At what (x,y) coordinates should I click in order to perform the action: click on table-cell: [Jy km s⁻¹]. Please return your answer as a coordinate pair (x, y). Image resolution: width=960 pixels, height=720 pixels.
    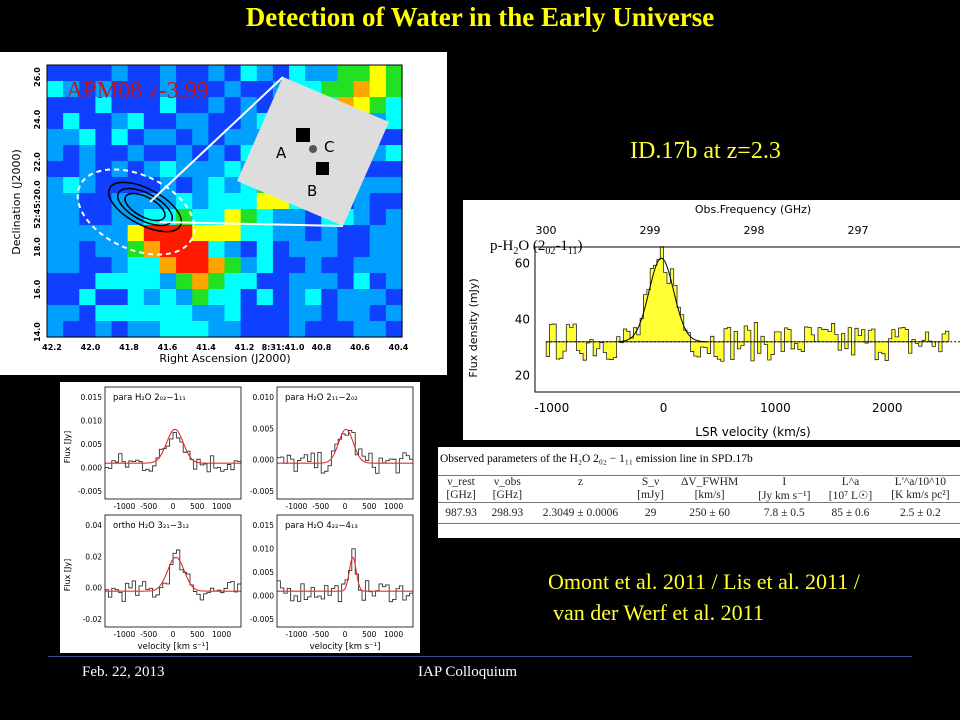
    Looking at the image, I should click on (784, 496).